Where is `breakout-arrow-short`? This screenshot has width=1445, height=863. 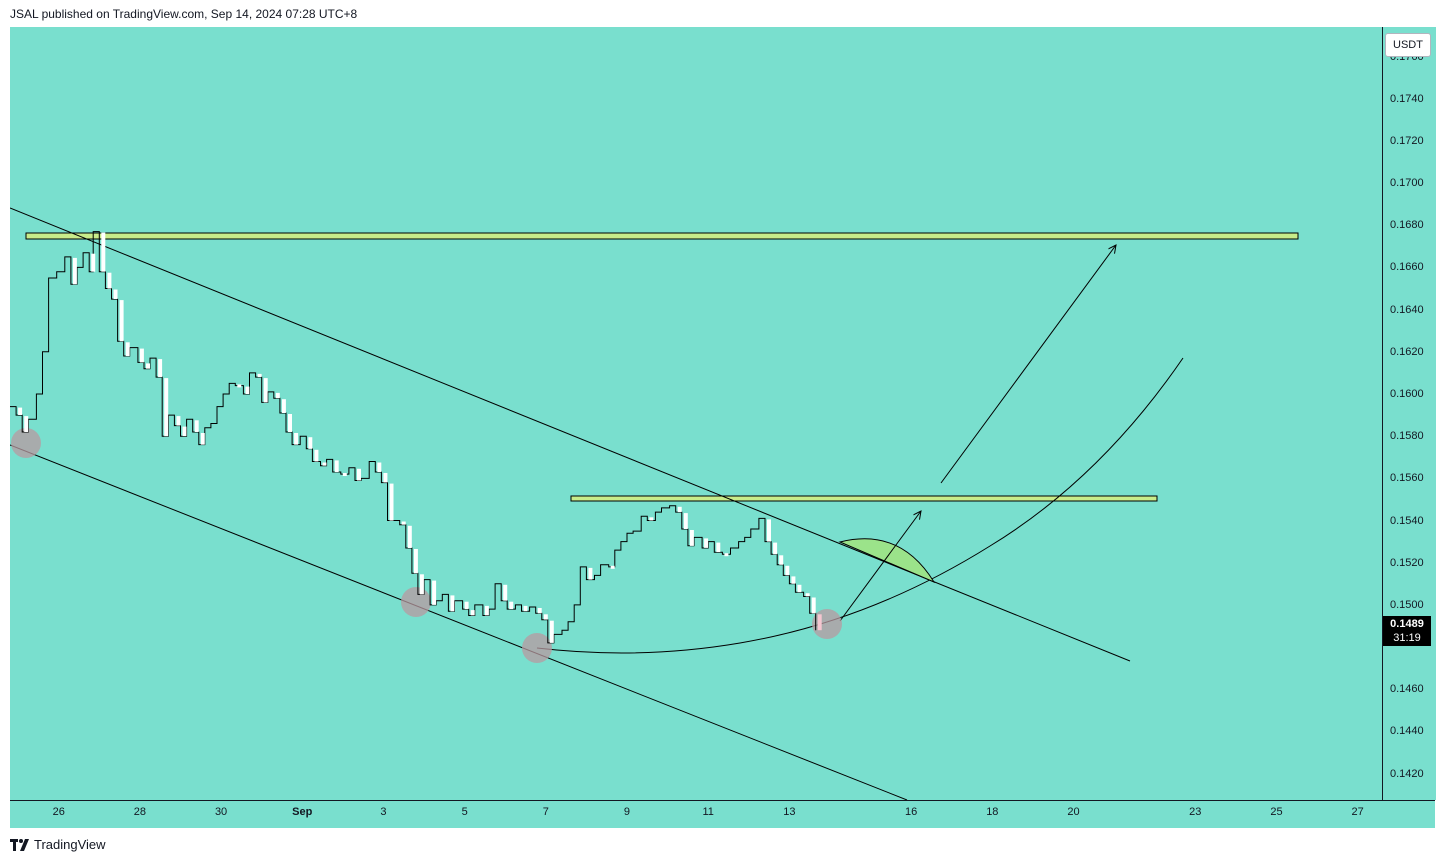 breakout-arrow-short is located at coordinates (880, 566).